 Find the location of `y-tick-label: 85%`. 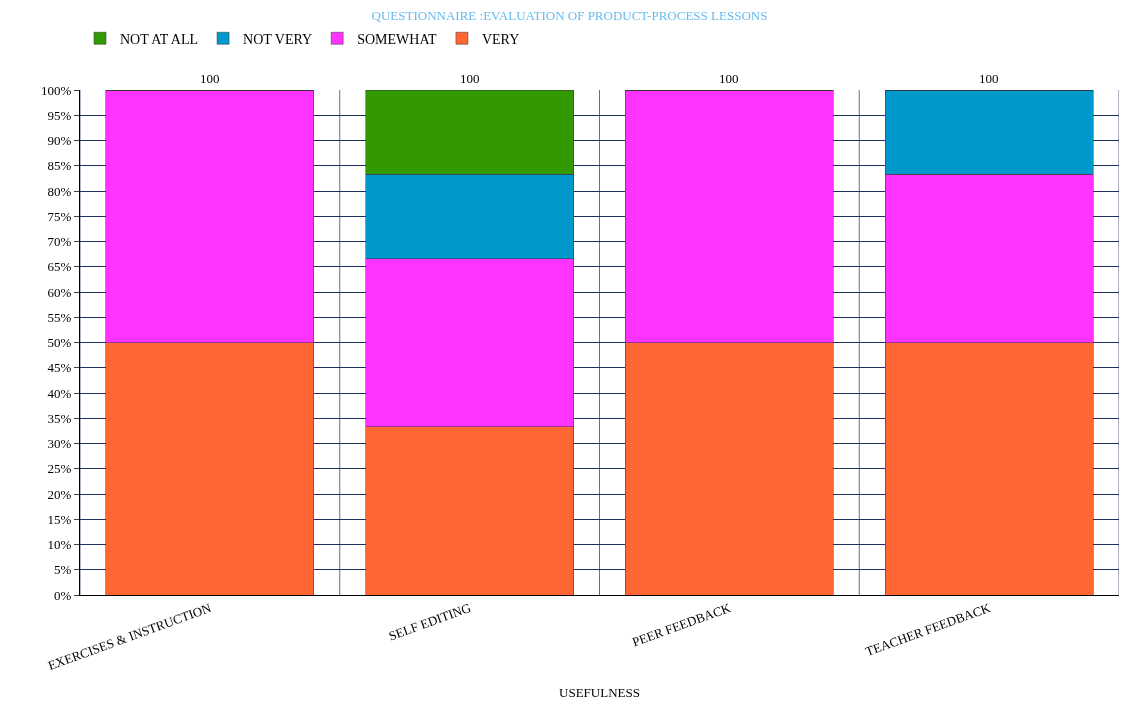

y-tick-label: 85% is located at coordinates (59, 166).